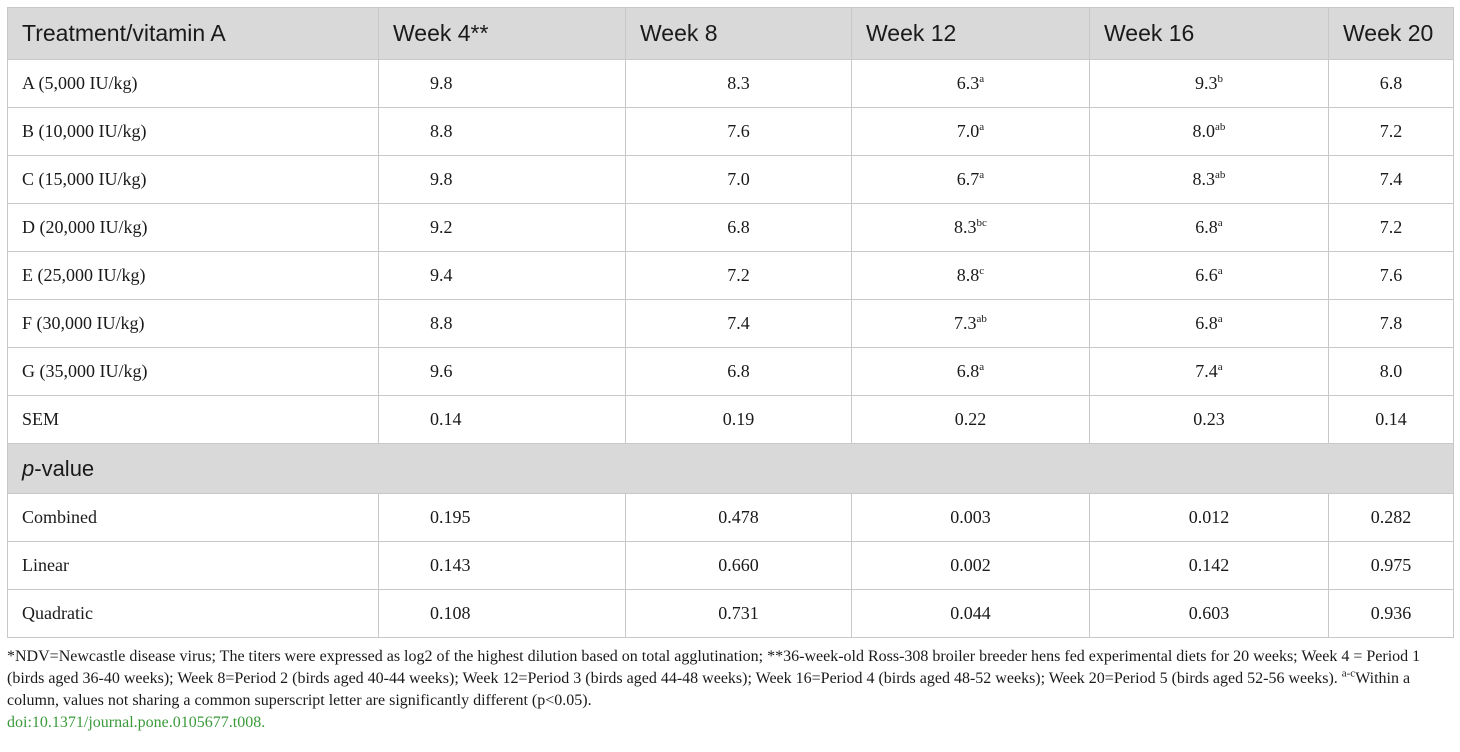  Describe the element at coordinates (28, 468) in the screenshot. I see `section-heading-italic: p` at that location.